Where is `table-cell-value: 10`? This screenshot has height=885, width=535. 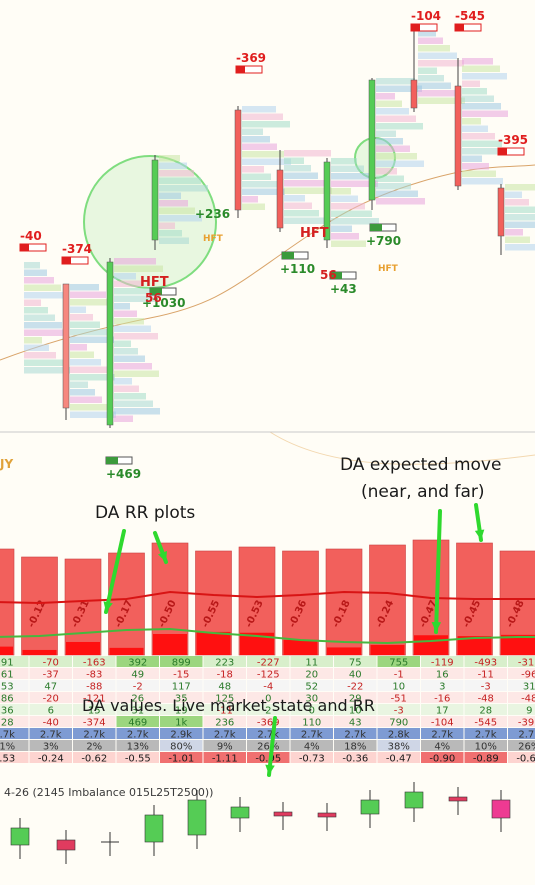 table-cell-value: 10 is located at coordinates (355, 711).